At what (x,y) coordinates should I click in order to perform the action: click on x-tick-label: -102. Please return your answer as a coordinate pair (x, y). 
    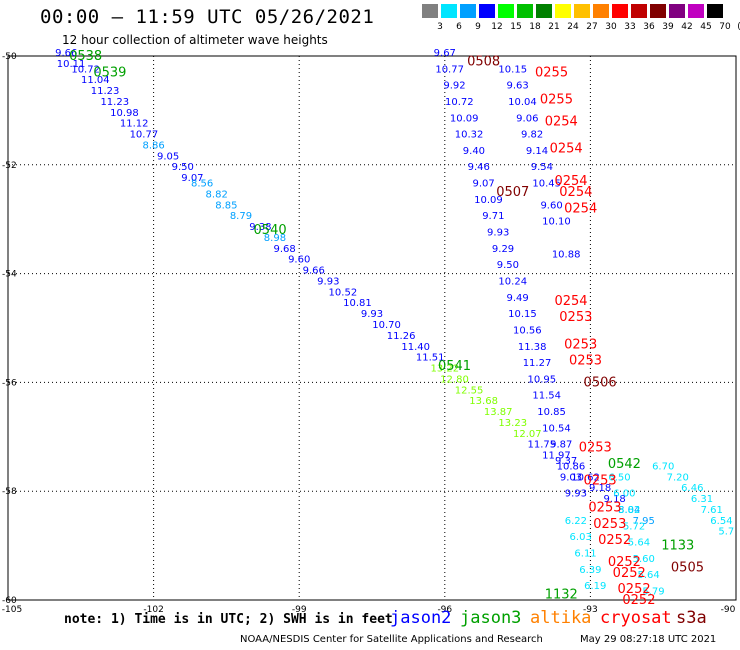
    Looking at the image, I should click on (153, 610).